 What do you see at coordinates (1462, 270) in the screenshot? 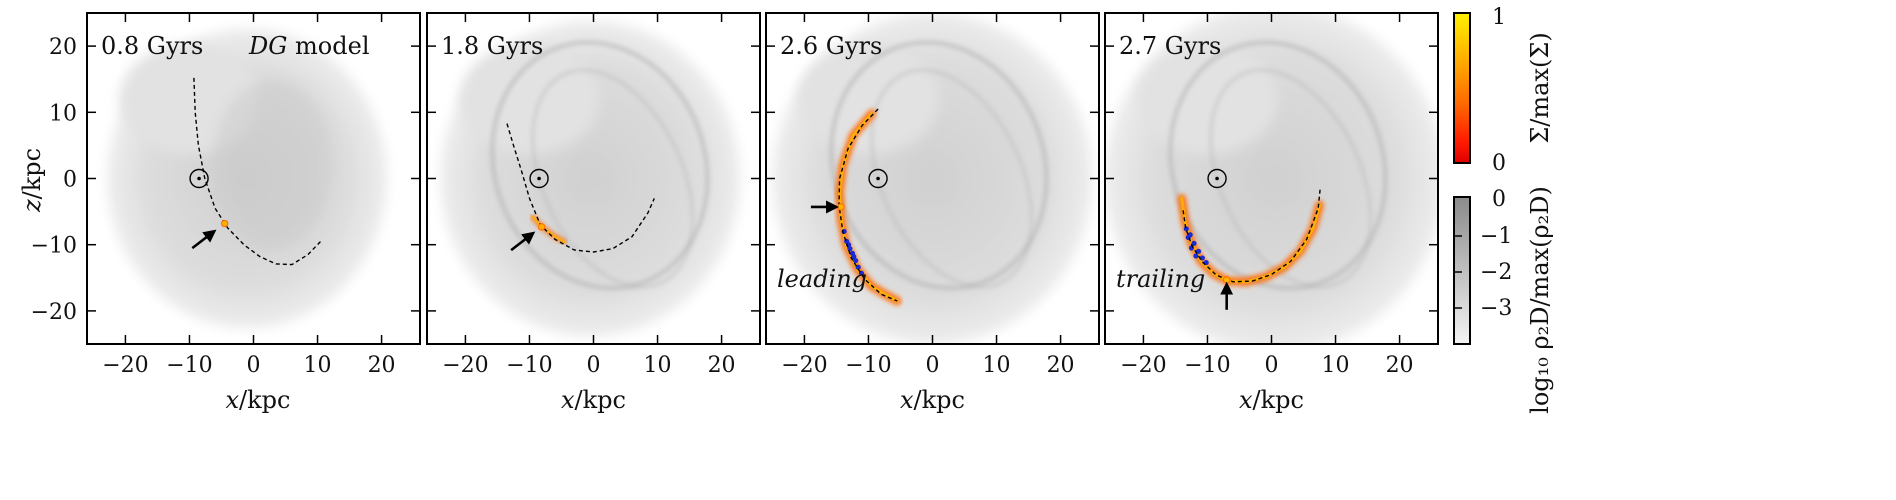
I see `colorbar-bottom-bar` at bounding box center [1462, 270].